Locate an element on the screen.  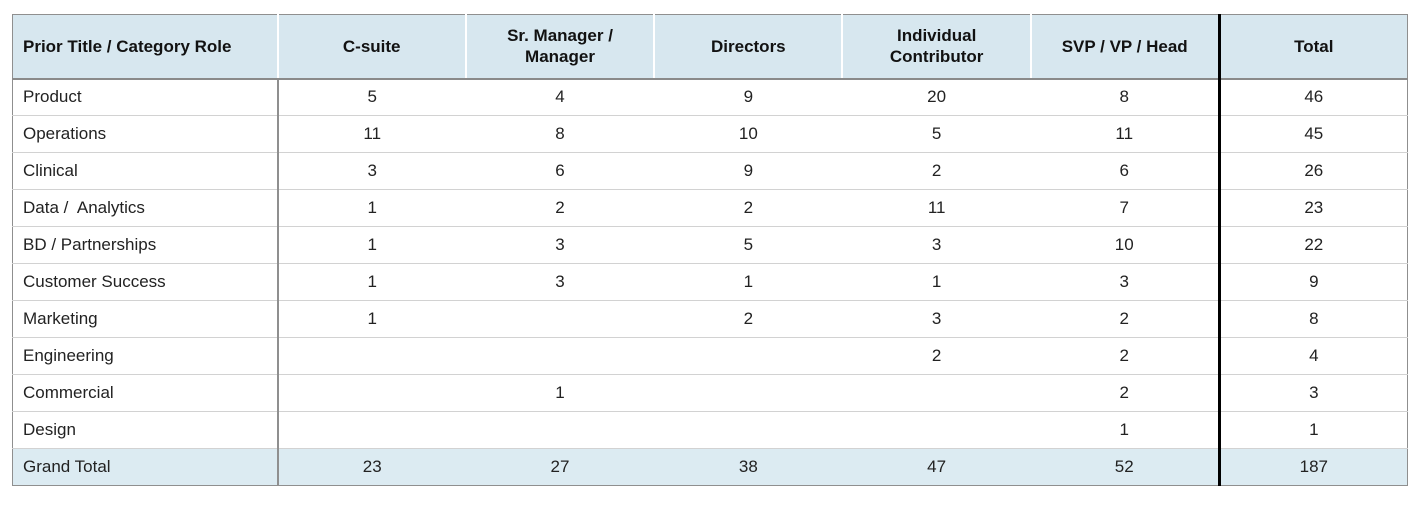
table-row: Engineering 2 2 4 is located at coordinates (710, 356).